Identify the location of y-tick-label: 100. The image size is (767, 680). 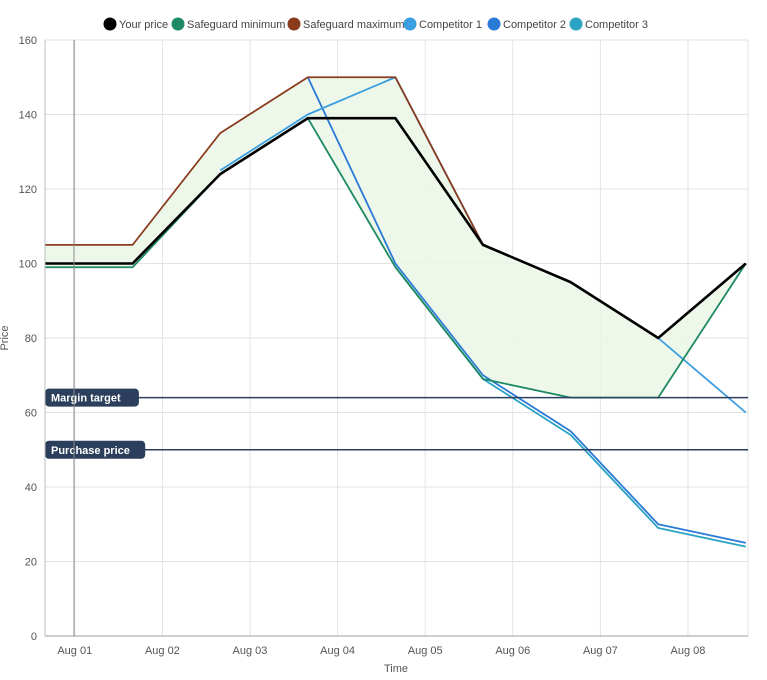
(28, 265).